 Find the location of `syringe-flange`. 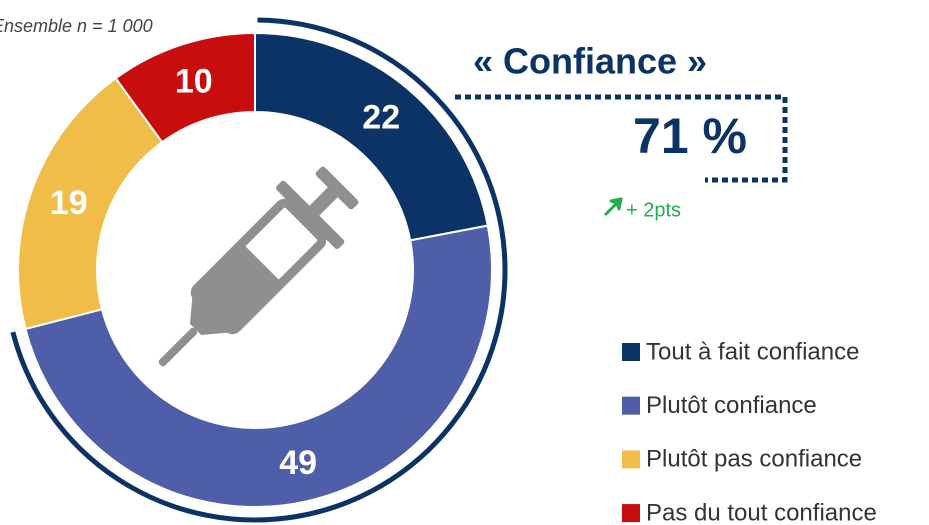

syringe-flange is located at coordinates (310, 214).